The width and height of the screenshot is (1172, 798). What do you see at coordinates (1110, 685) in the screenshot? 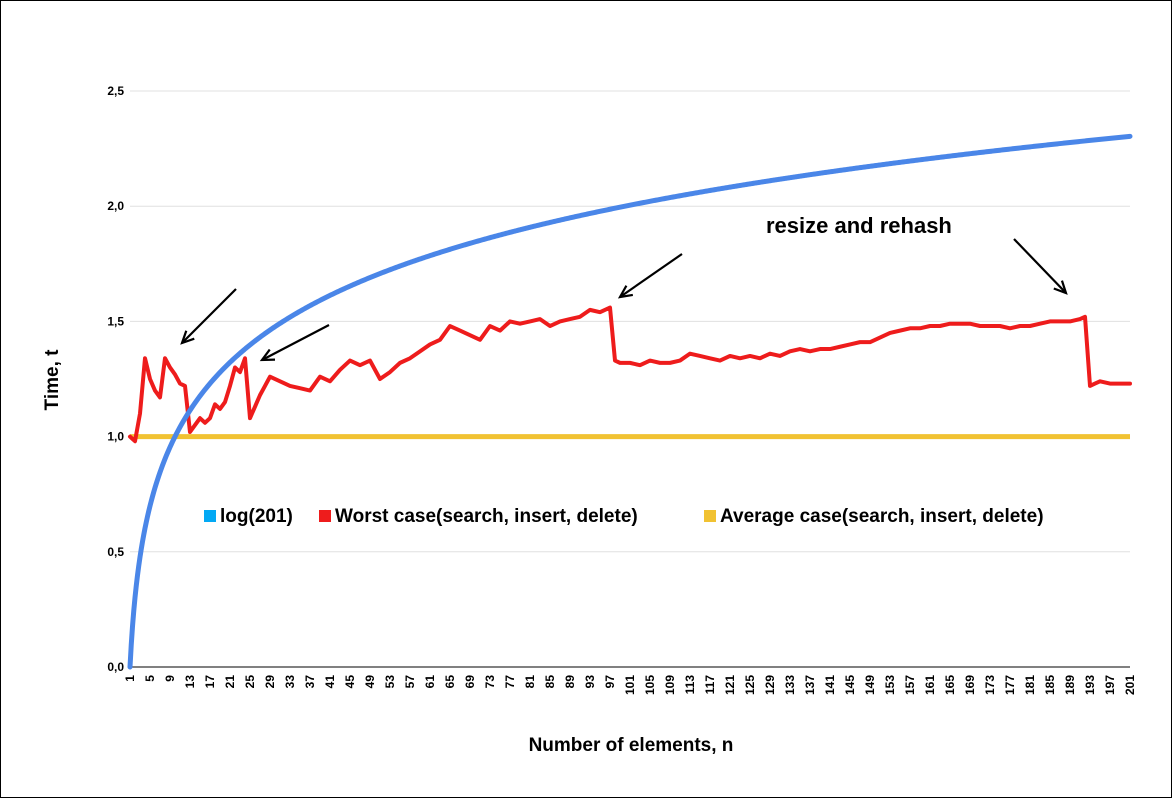
I see `x-tick-label-197: 197` at bounding box center [1110, 685].